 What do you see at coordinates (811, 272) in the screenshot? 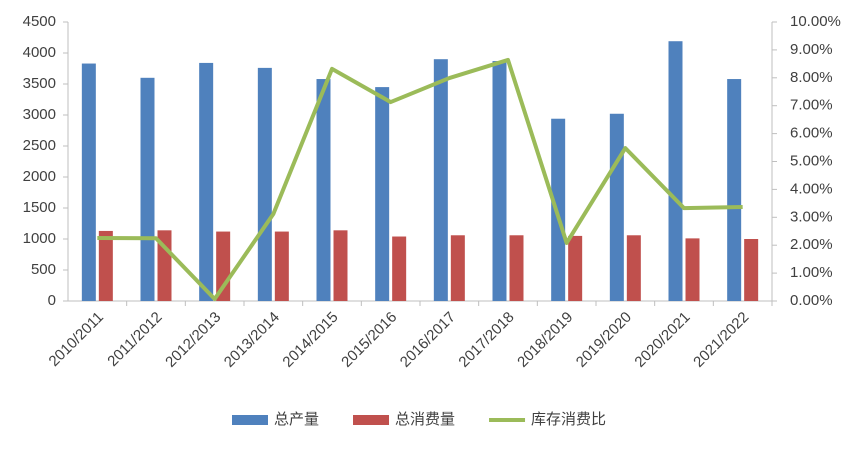
I see `y2-tick-label: 1.00%` at bounding box center [811, 272].